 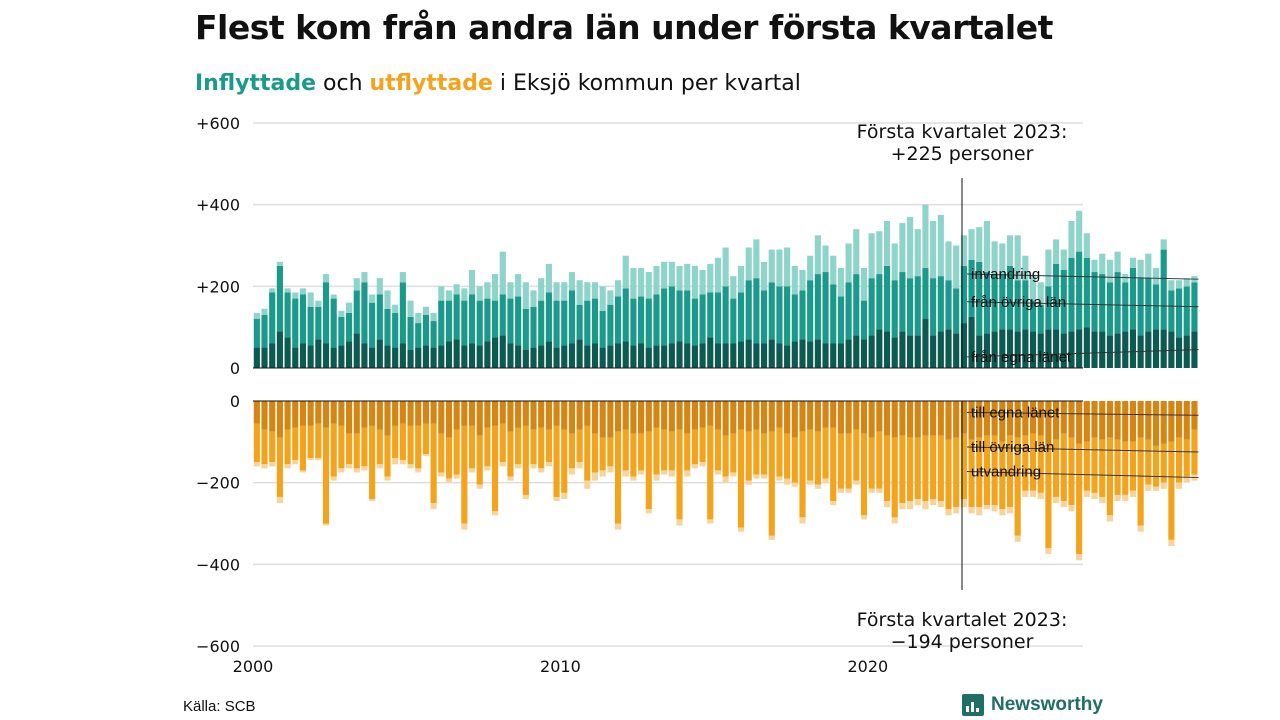 What do you see at coordinates (1021, 357) in the screenshot?
I see `series-label: från egna länet` at bounding box center [1021, 357].